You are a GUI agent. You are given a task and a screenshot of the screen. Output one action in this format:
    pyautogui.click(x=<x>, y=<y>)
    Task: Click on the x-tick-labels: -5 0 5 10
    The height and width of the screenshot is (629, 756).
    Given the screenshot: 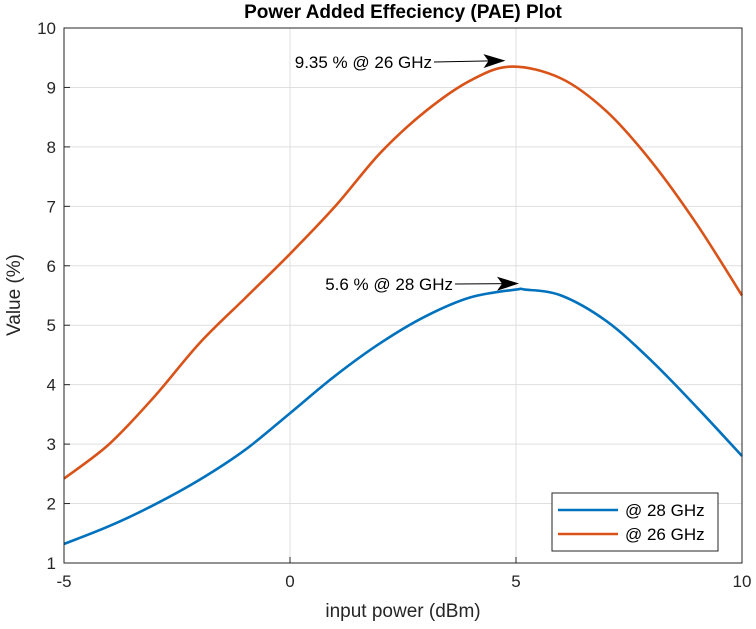 What is the action you would take?
    pyautogui.click(x=403, y=574)
    